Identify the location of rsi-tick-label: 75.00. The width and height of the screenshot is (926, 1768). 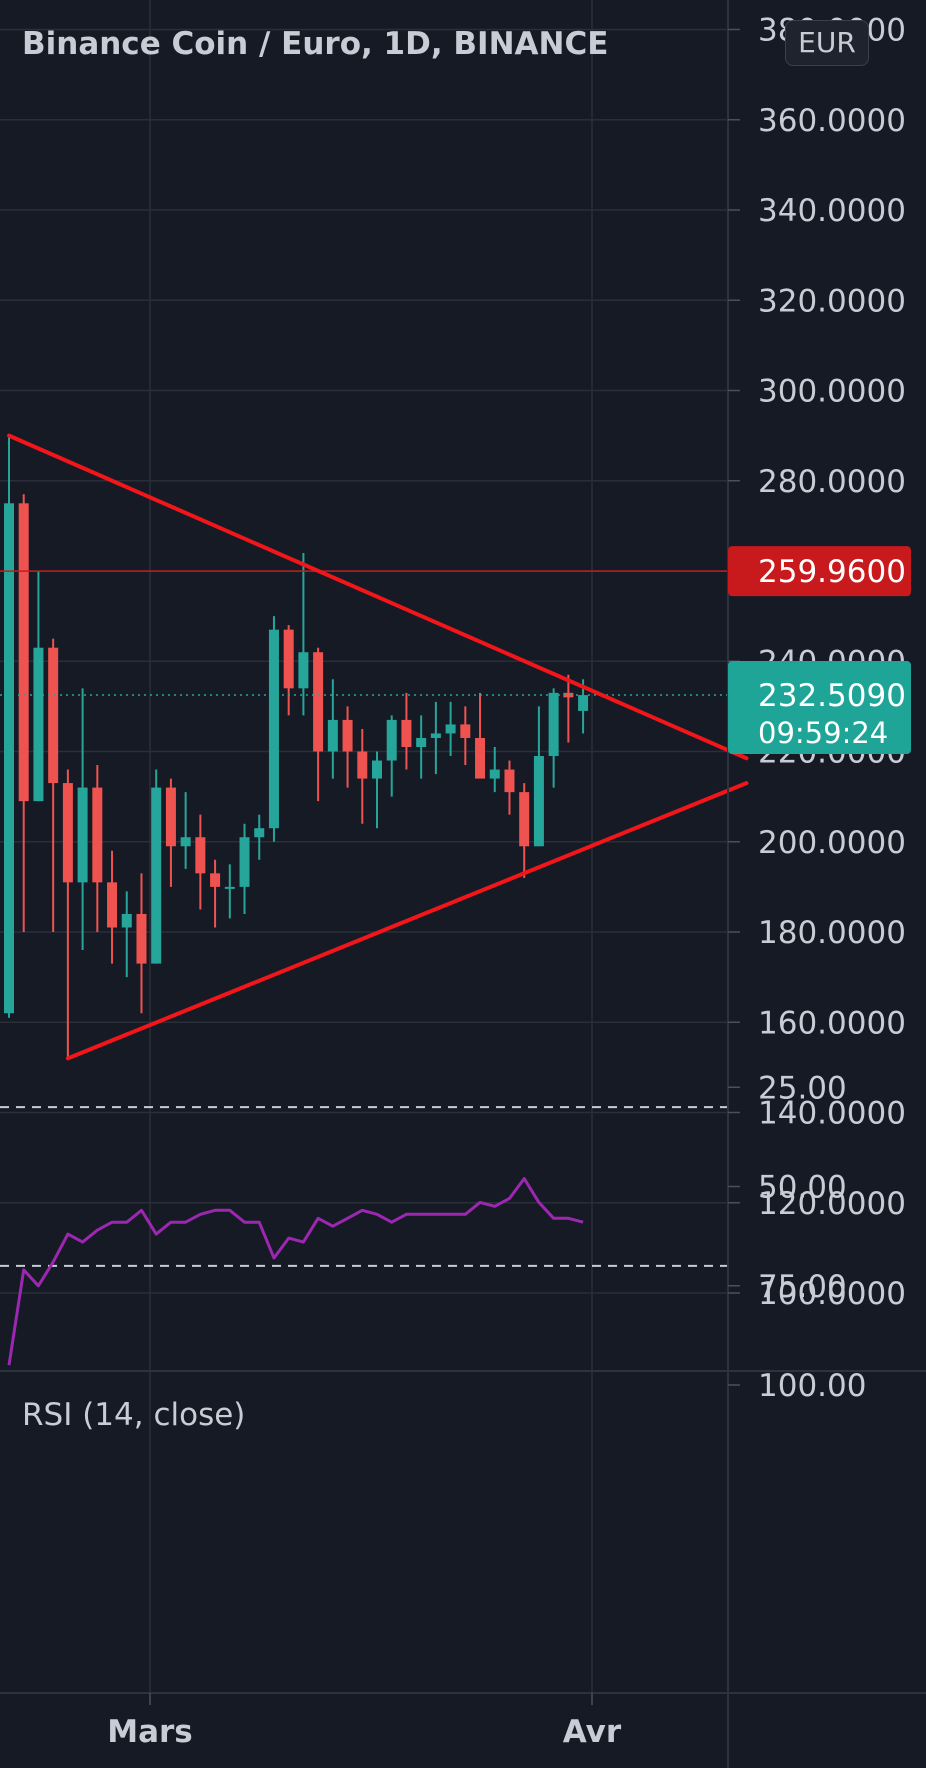
(802, 1287).